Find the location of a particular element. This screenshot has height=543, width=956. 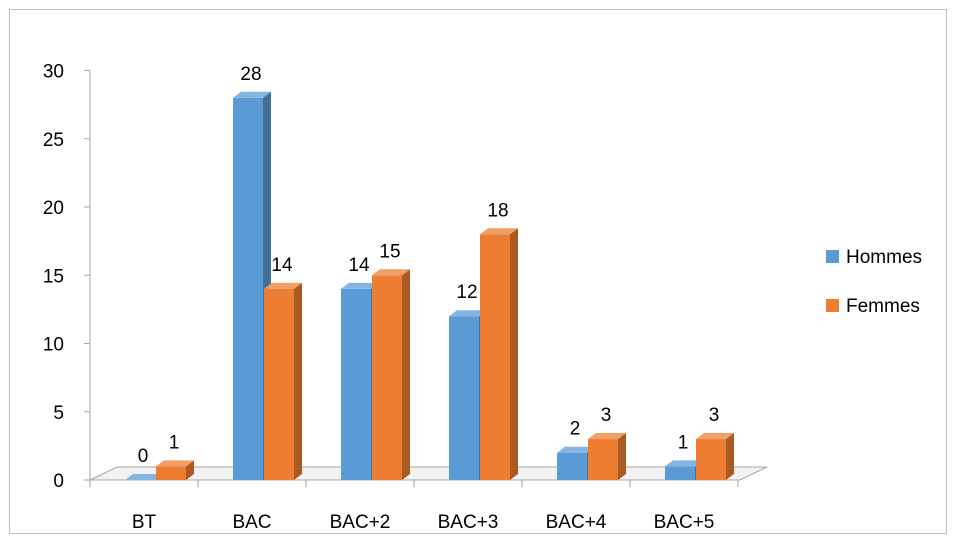

y-tick-label: 10 is located at coordinates (53, 345).